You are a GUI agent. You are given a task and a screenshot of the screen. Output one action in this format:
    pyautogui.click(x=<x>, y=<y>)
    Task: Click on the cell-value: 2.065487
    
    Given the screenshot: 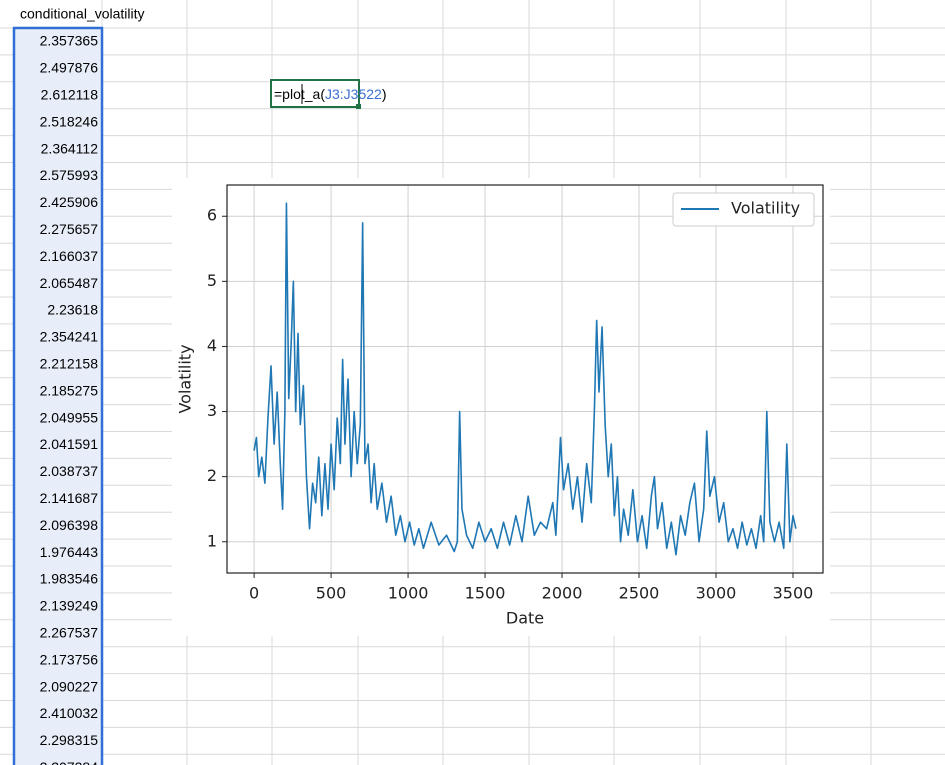 What is the action you would take?
    pyautogui.click(x=69, y=283)
    